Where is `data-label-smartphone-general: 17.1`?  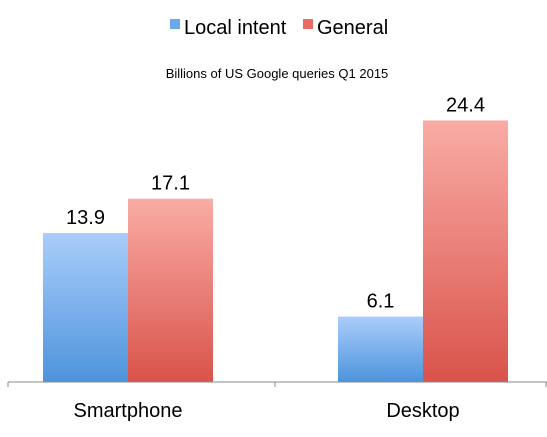 data-label-smartphone-general: 17.1 is located at coordinates (170, 184).